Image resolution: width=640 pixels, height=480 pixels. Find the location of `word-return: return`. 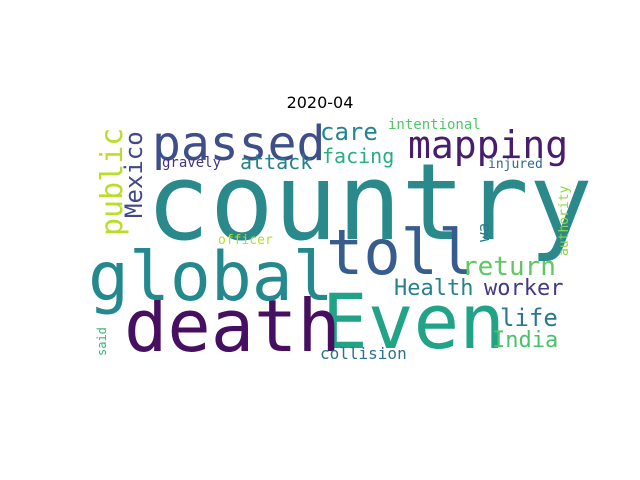

word-return: return is located at coordinates (509, 267).